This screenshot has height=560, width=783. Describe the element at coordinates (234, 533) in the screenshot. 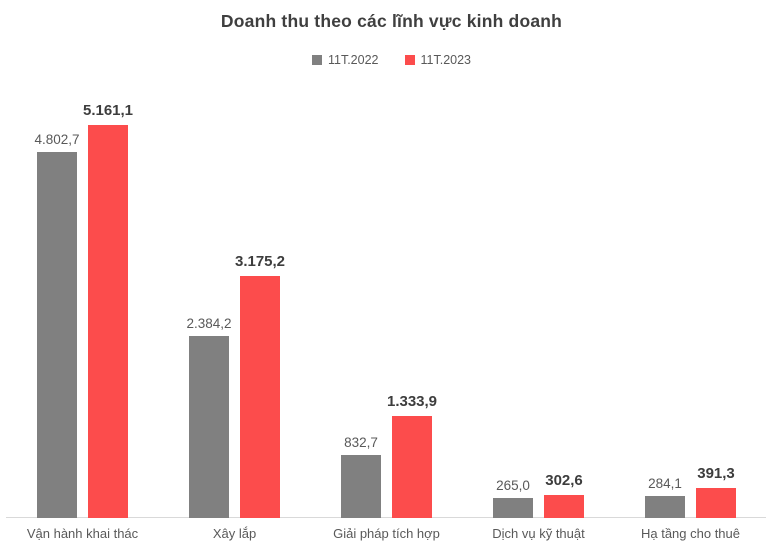

I see `category-label-2: Xây lắp` at that location.